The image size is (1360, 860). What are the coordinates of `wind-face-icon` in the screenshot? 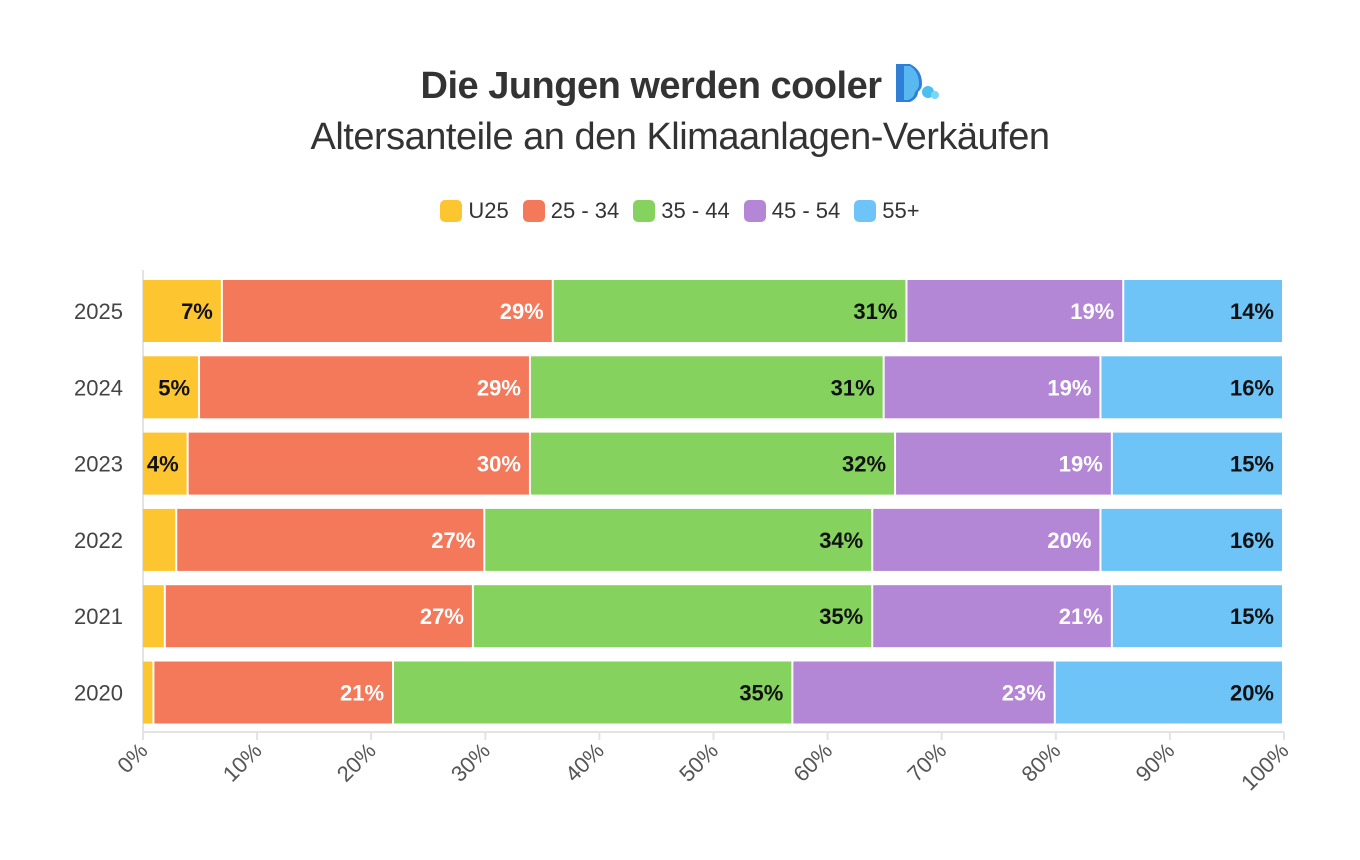 It's located at (917, 83).